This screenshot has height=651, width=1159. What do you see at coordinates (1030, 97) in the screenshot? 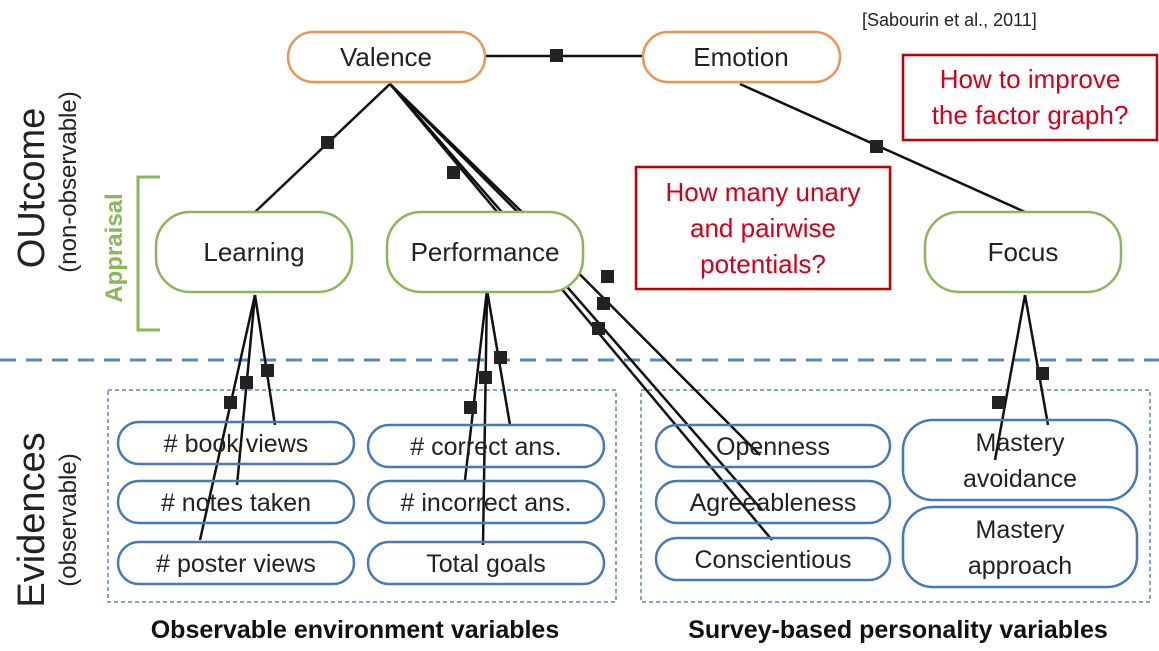
I see `question-improve: How to improve the factor graph?` at bounding box center [1030, 97].